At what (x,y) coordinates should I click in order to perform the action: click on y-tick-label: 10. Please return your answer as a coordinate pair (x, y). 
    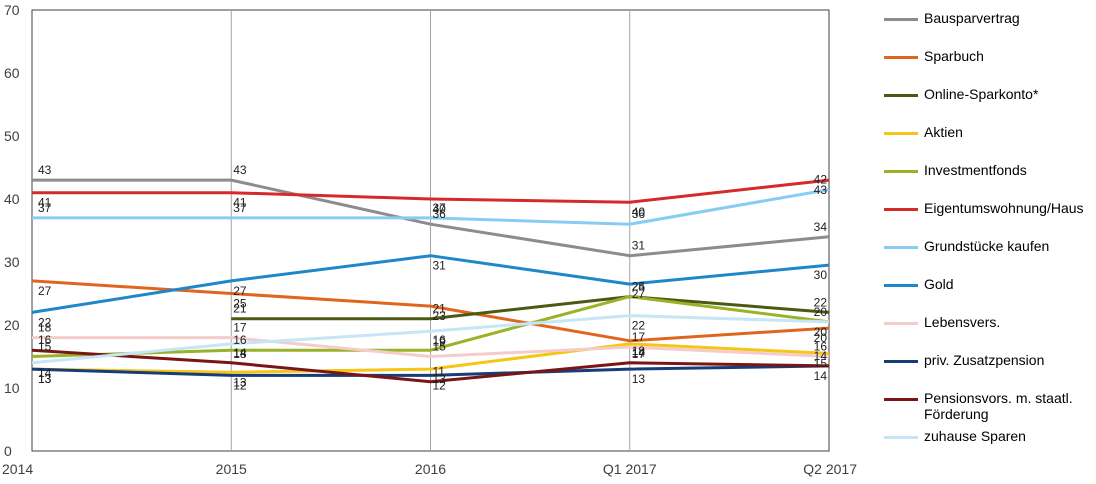
    Looking at the image, I should click on (12, 388).